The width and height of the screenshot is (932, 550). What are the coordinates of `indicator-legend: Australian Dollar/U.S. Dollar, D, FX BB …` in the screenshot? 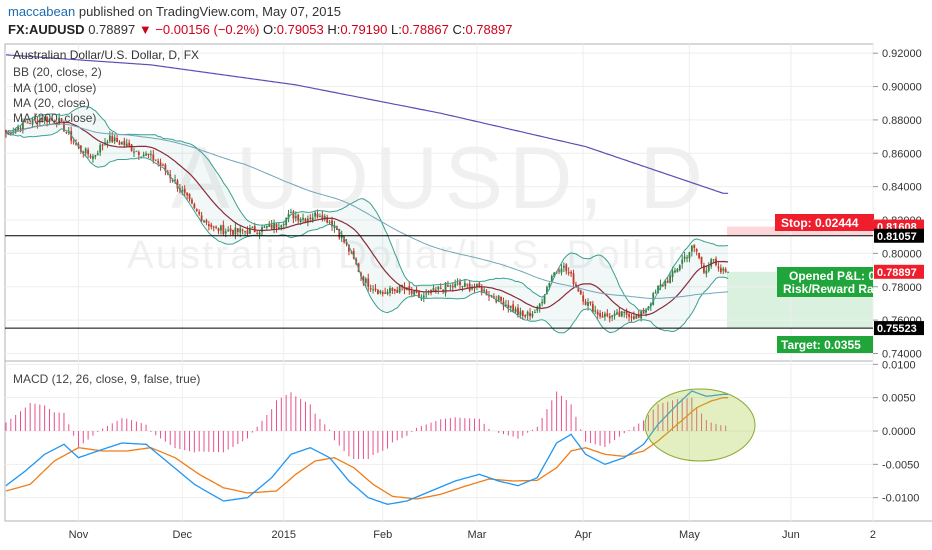 It's located at (106, 86).